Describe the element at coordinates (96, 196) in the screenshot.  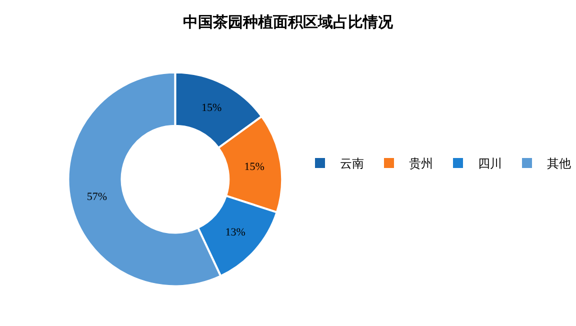
I see `data-label: 57%` at that location.